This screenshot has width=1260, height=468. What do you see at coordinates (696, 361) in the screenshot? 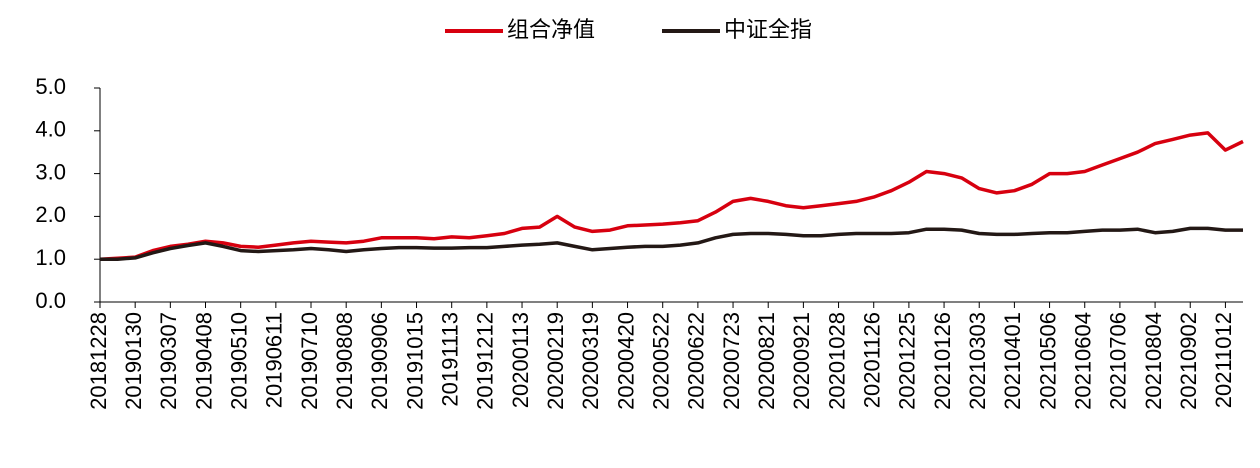
I see `x-tick-label: 20200622` at bounding box center [696, 361].